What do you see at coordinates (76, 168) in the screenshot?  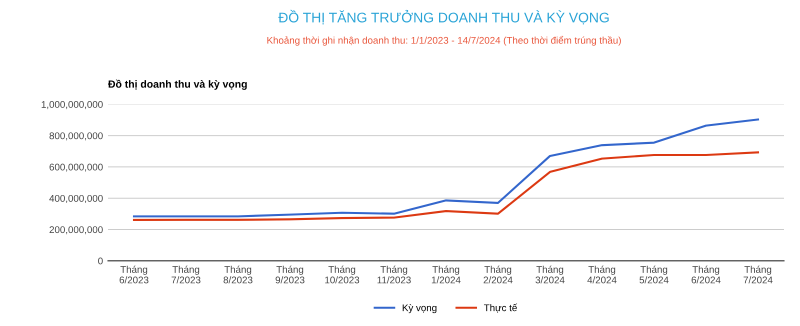 I see `y-tick-label: 600,000,000` at bounding box center [76, 168].